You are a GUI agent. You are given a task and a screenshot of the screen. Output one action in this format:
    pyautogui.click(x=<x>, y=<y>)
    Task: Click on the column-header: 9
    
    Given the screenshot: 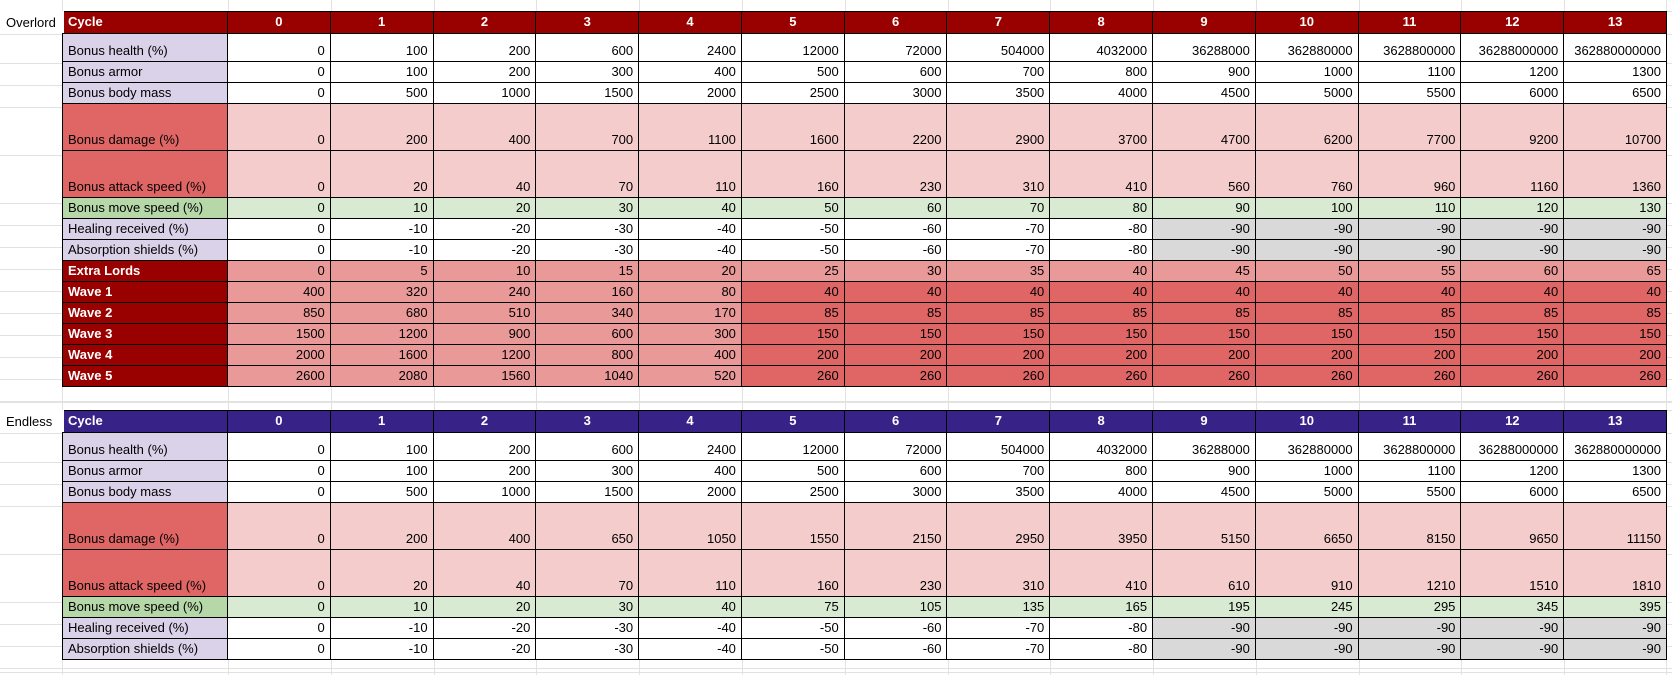 What is the action you would take?
    pyautogui.click(x=1204, y=23)
    